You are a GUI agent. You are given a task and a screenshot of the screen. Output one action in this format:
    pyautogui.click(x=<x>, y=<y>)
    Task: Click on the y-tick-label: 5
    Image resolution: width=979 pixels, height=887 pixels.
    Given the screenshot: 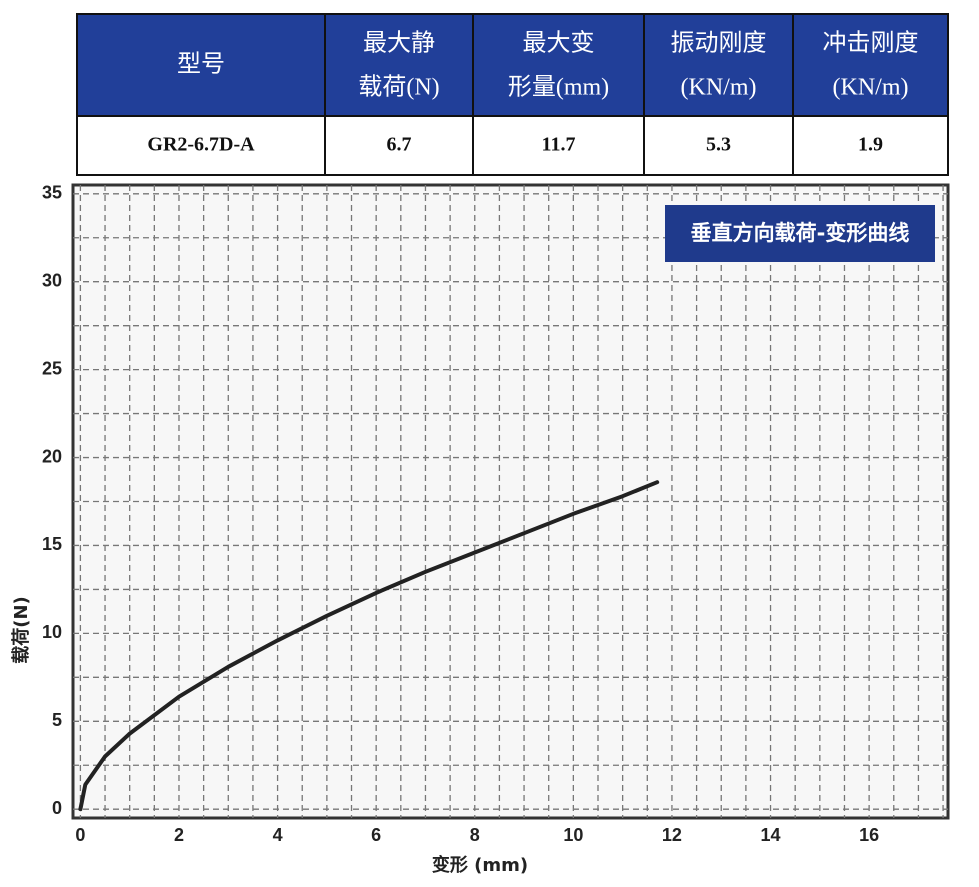 What is the action you would take?
    pyautogui.click(x=57, y=720)
    